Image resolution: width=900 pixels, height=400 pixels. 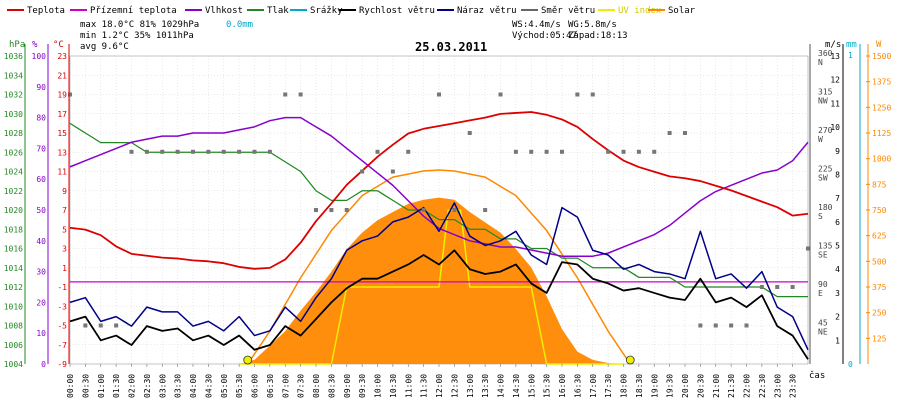 I want to click on legend-label-hum: Vlhkost, so click(x=224, y=11).